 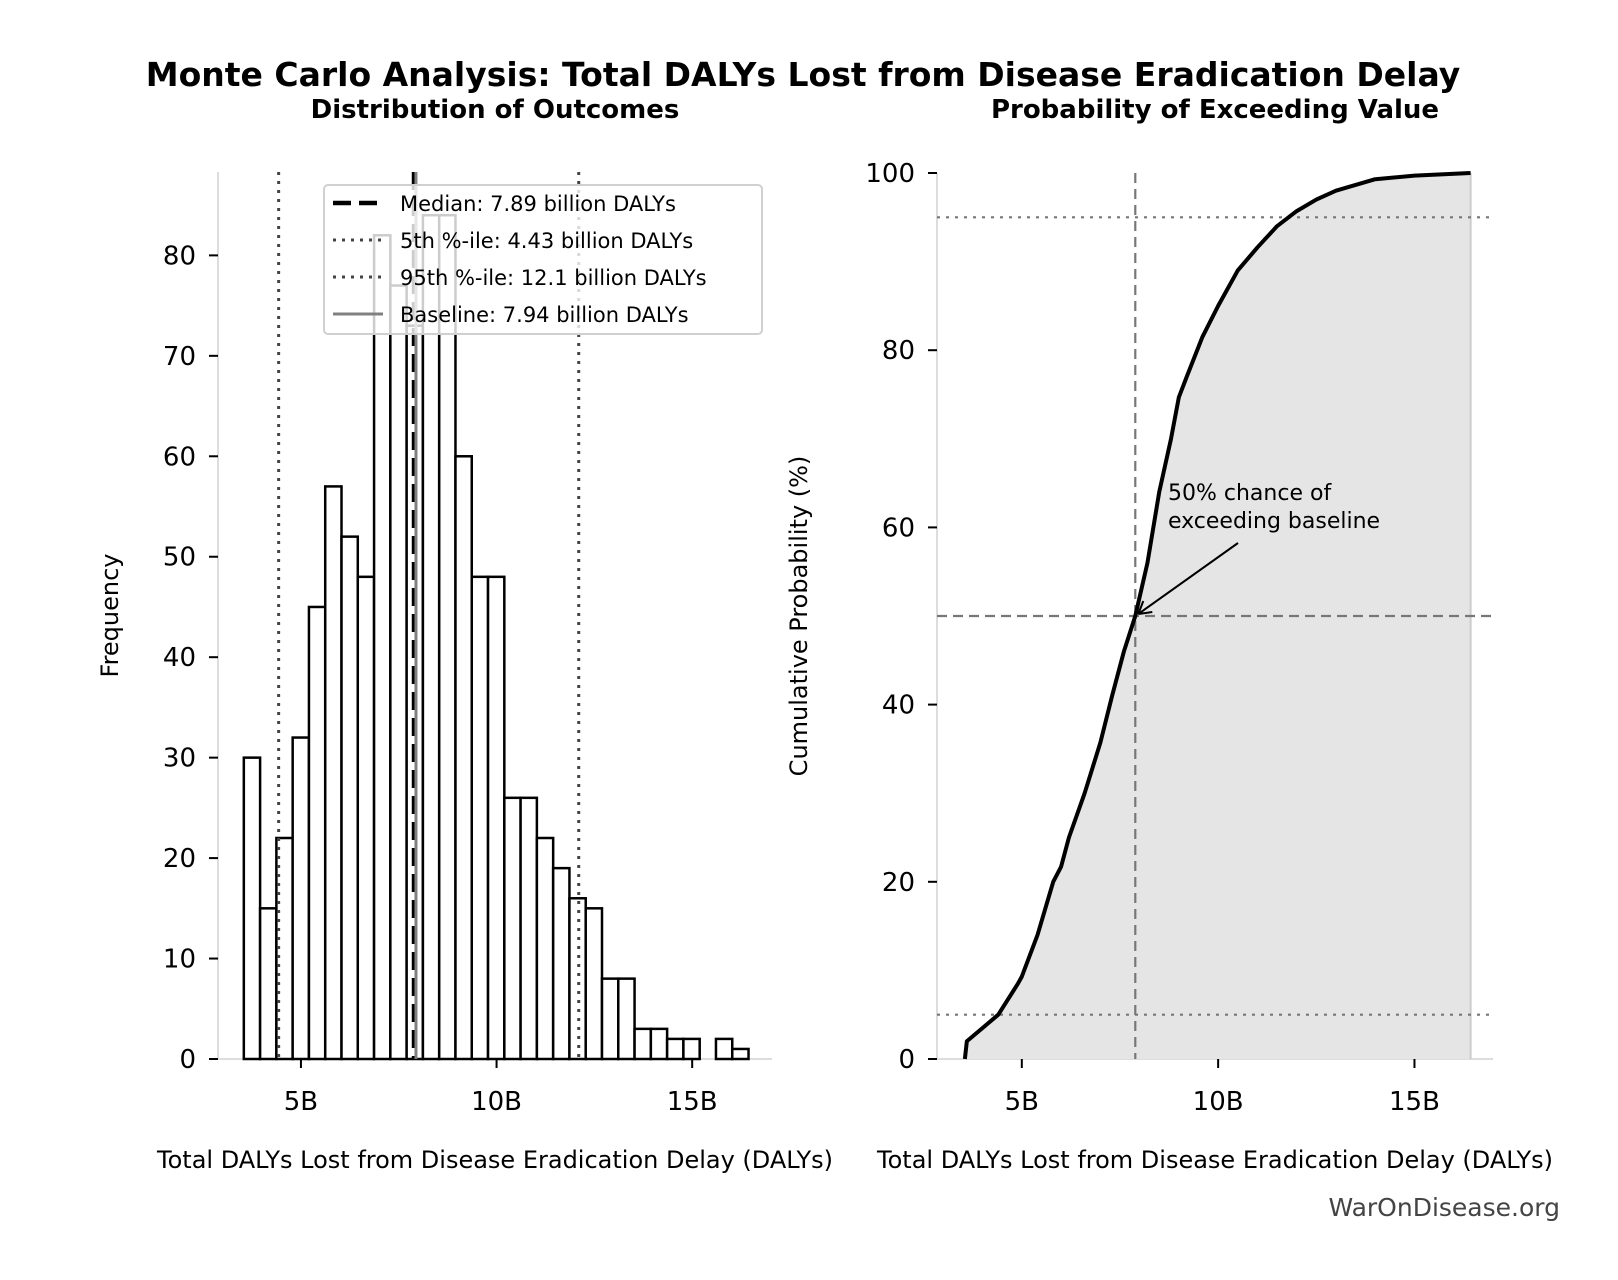 I want to click on y-tick-label: 10, so click(x=179, y=960).